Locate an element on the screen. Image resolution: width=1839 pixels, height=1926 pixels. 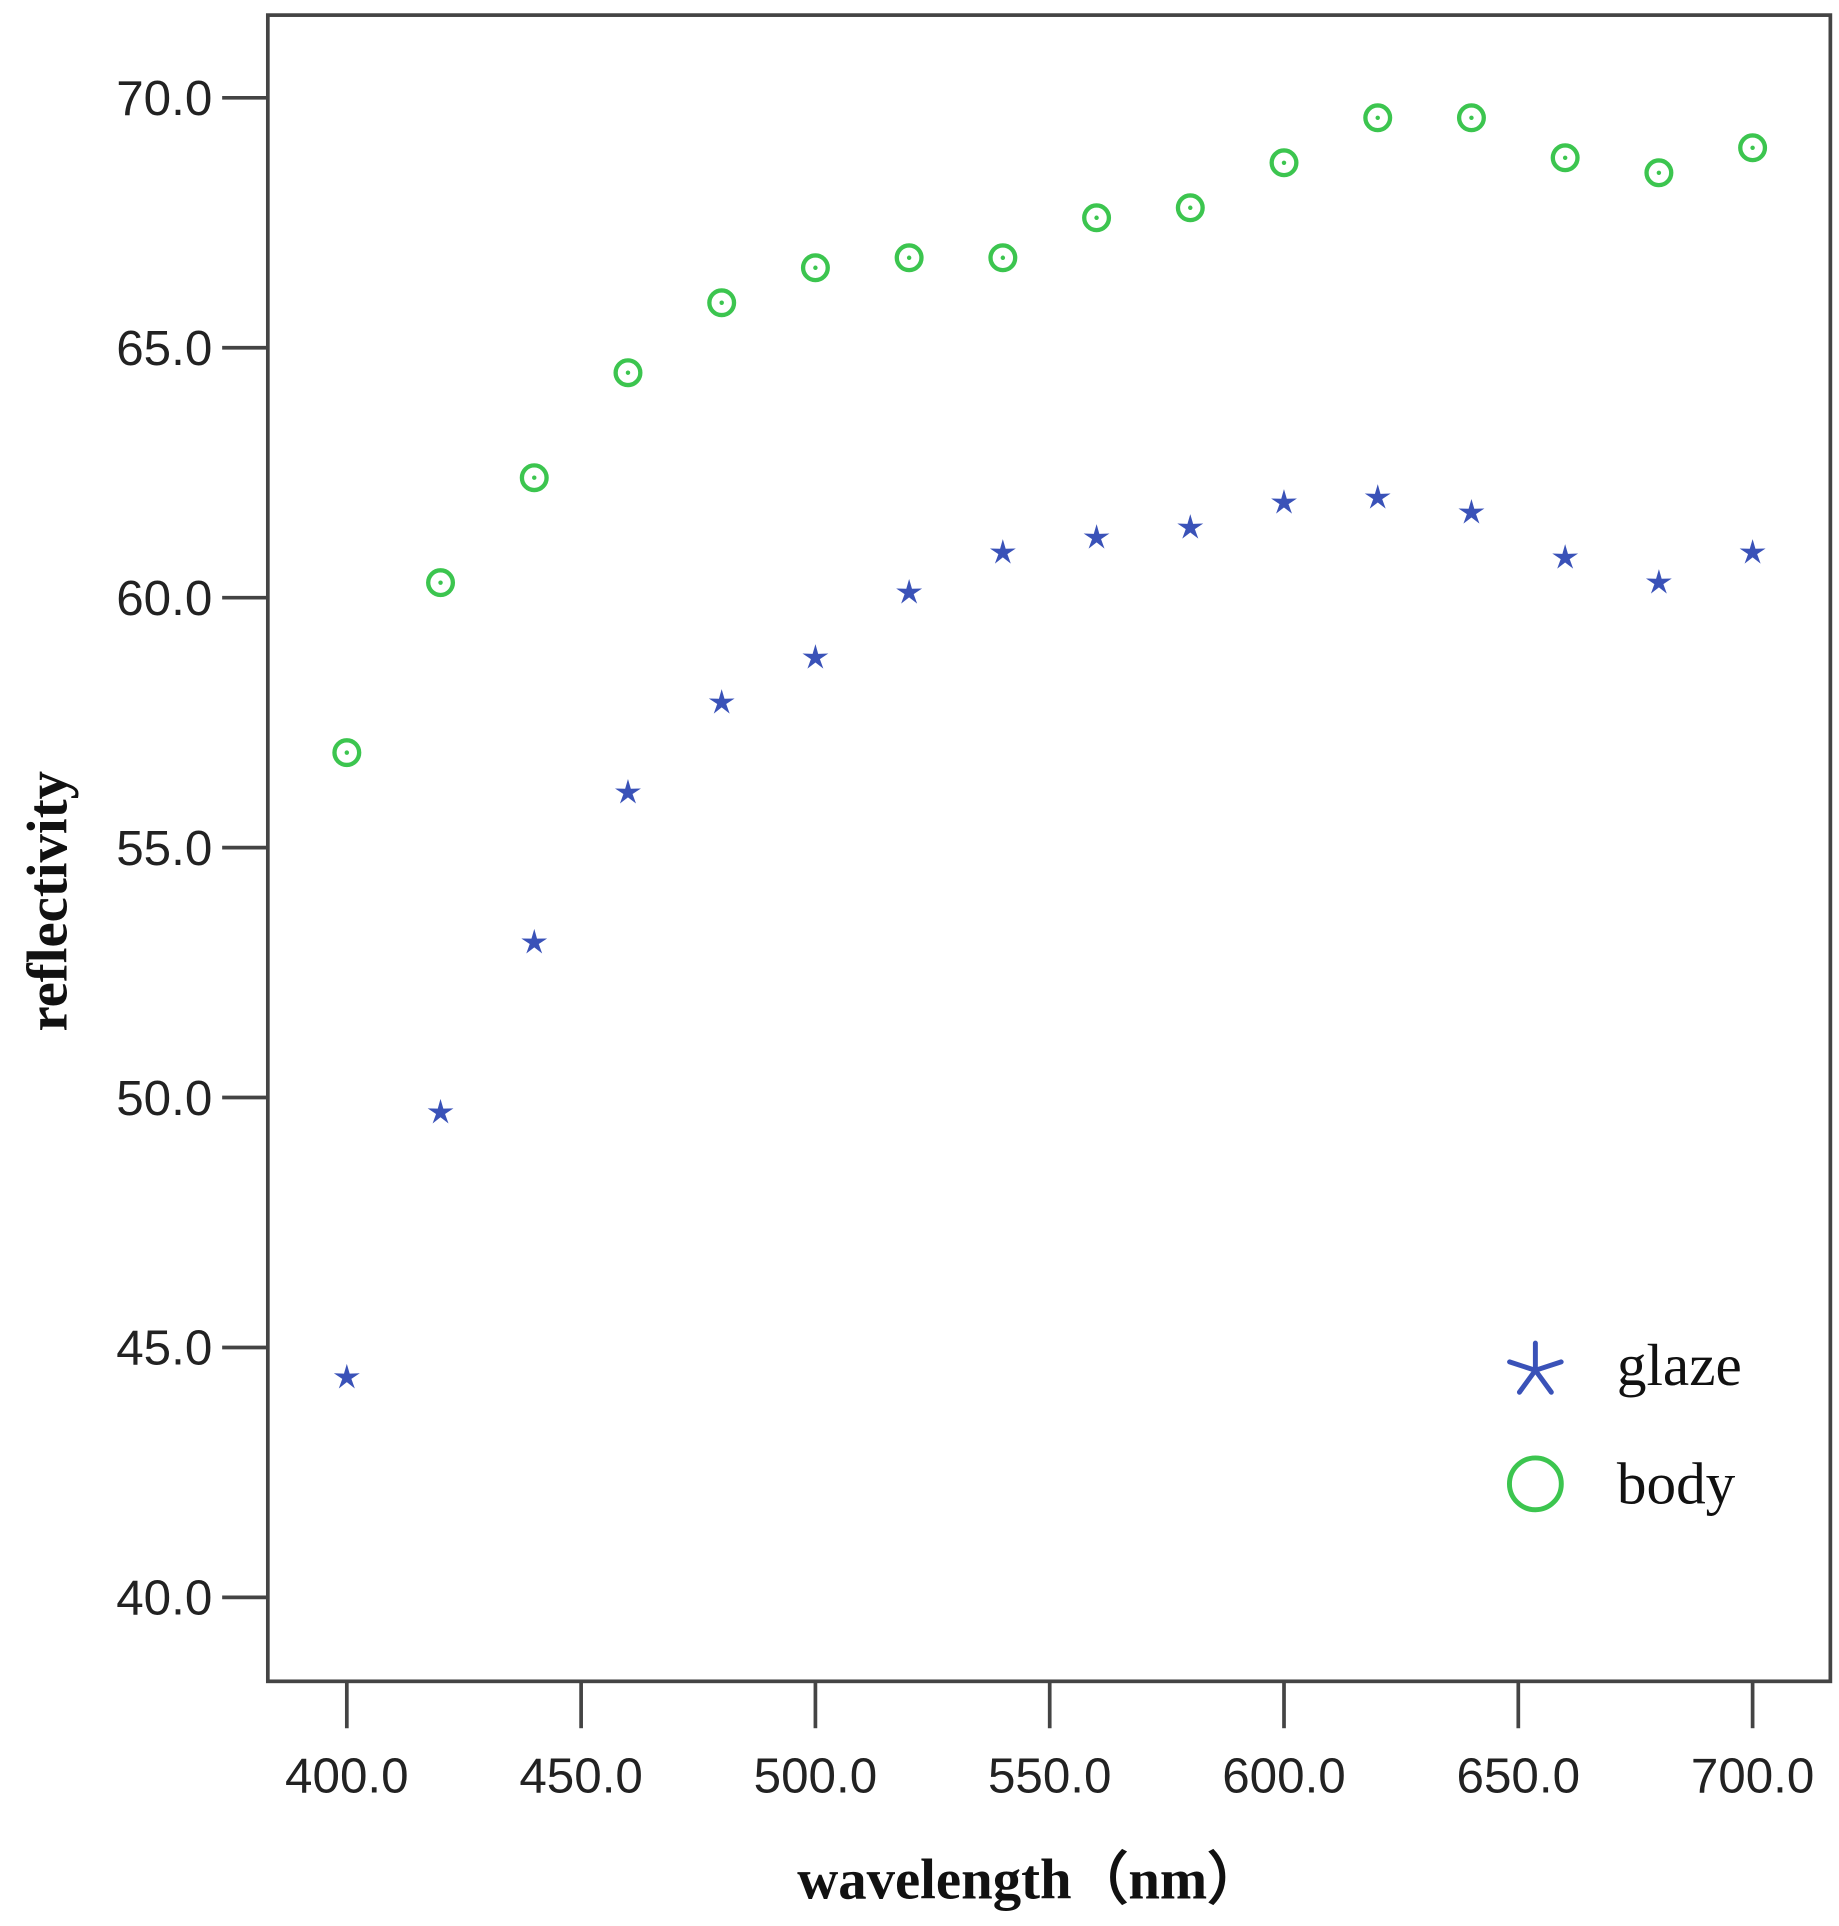
x-tick-label: 600.0 is located at coordinates (1284, 1775).